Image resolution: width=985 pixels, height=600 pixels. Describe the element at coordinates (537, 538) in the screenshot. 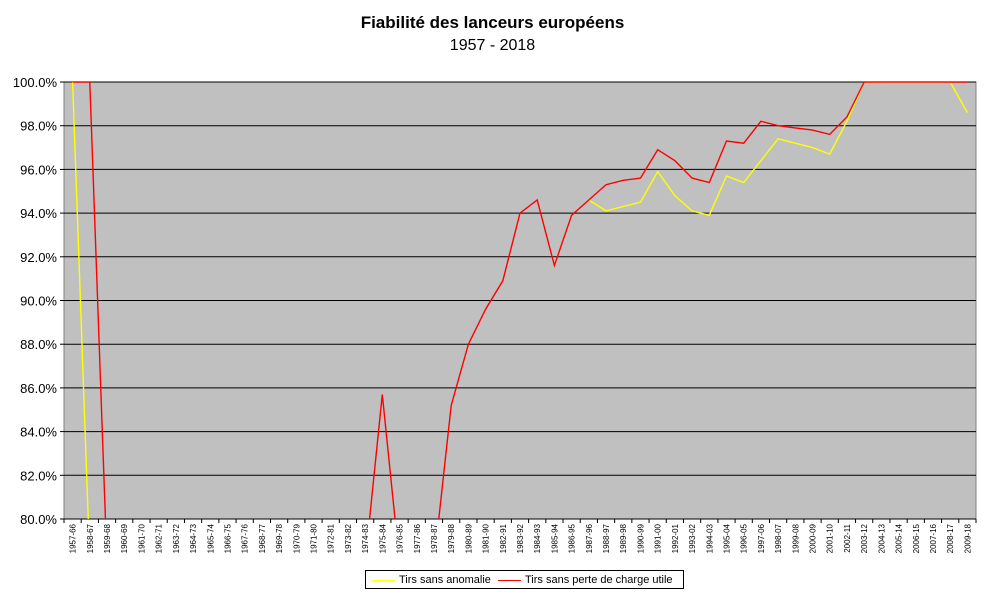

I see `x-tick-label: 1984-93` at that location.